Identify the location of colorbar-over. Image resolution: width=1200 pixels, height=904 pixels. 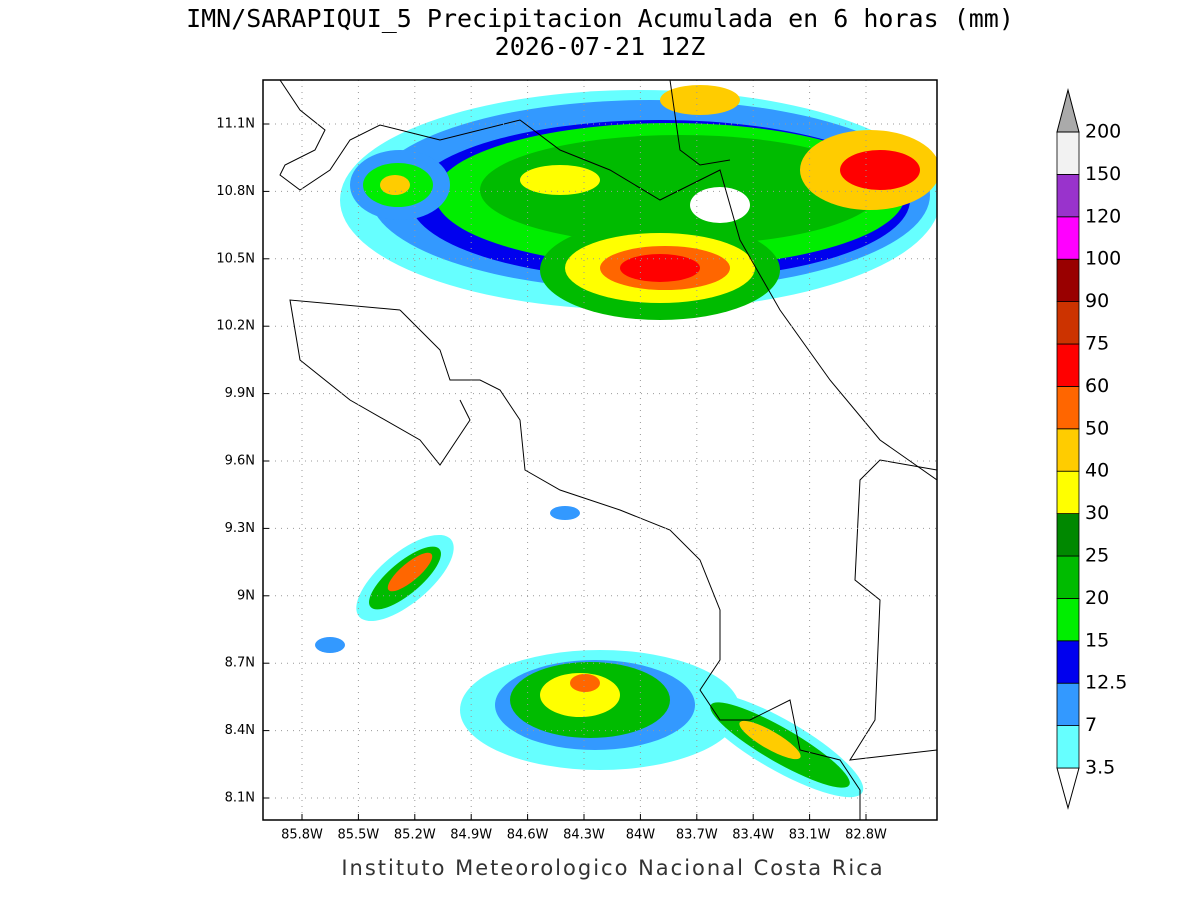
(1068, 110).